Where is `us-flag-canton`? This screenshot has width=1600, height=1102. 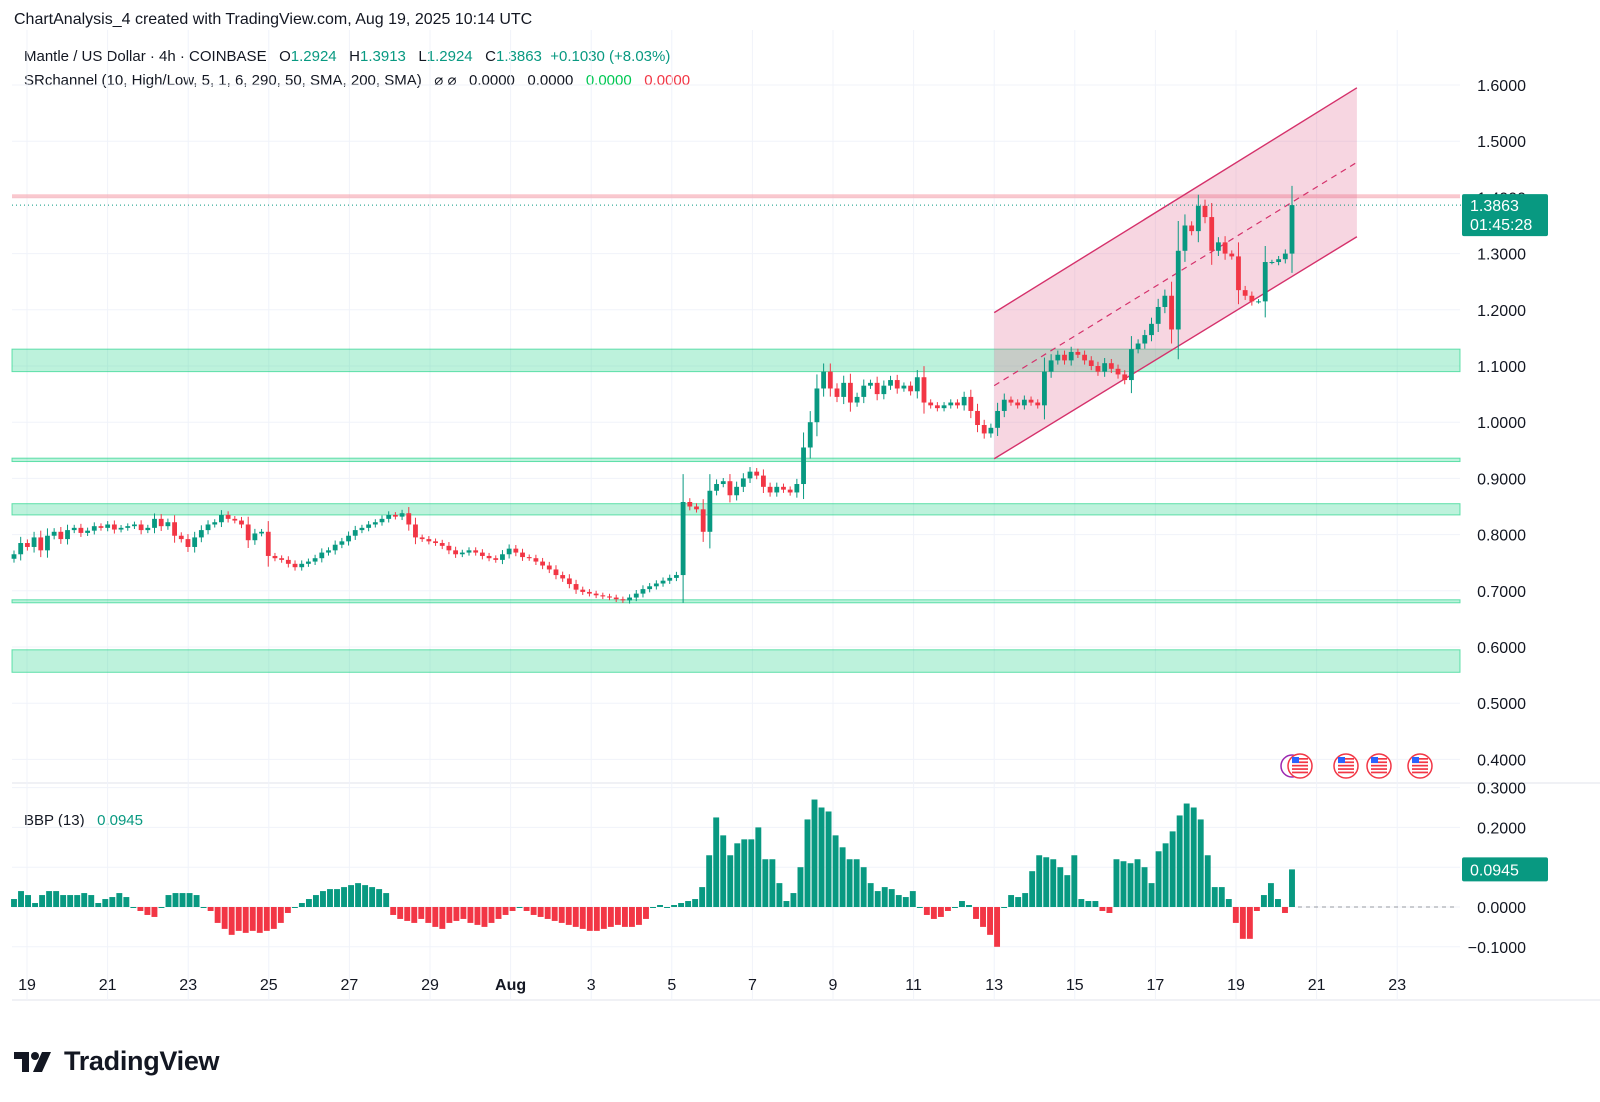 us-flag-canton is located at coordinates (1415, 760).